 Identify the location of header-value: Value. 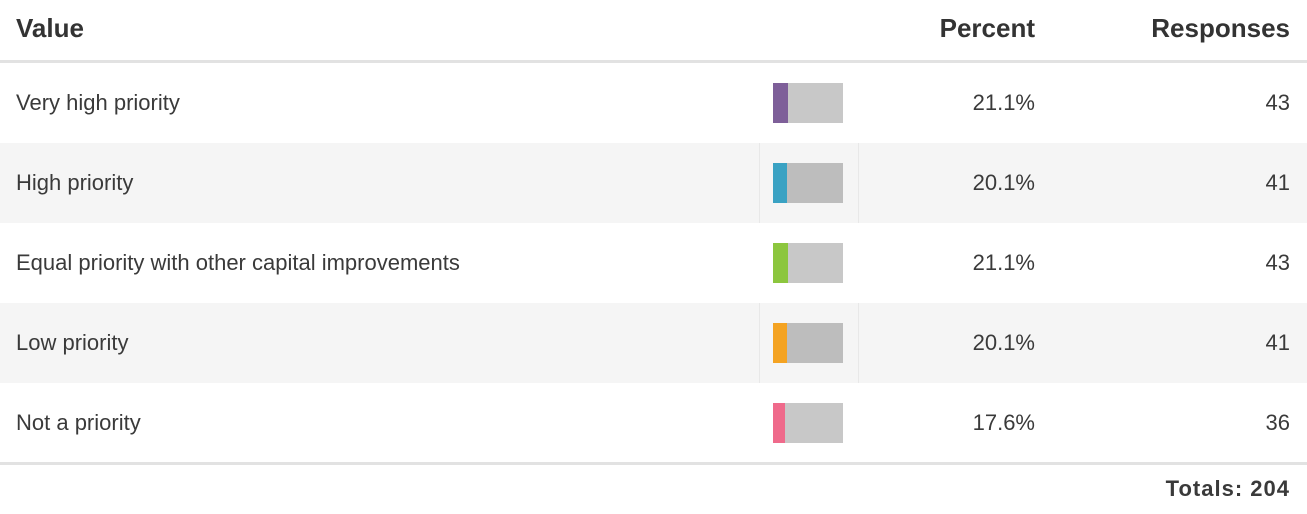
(50, 28).